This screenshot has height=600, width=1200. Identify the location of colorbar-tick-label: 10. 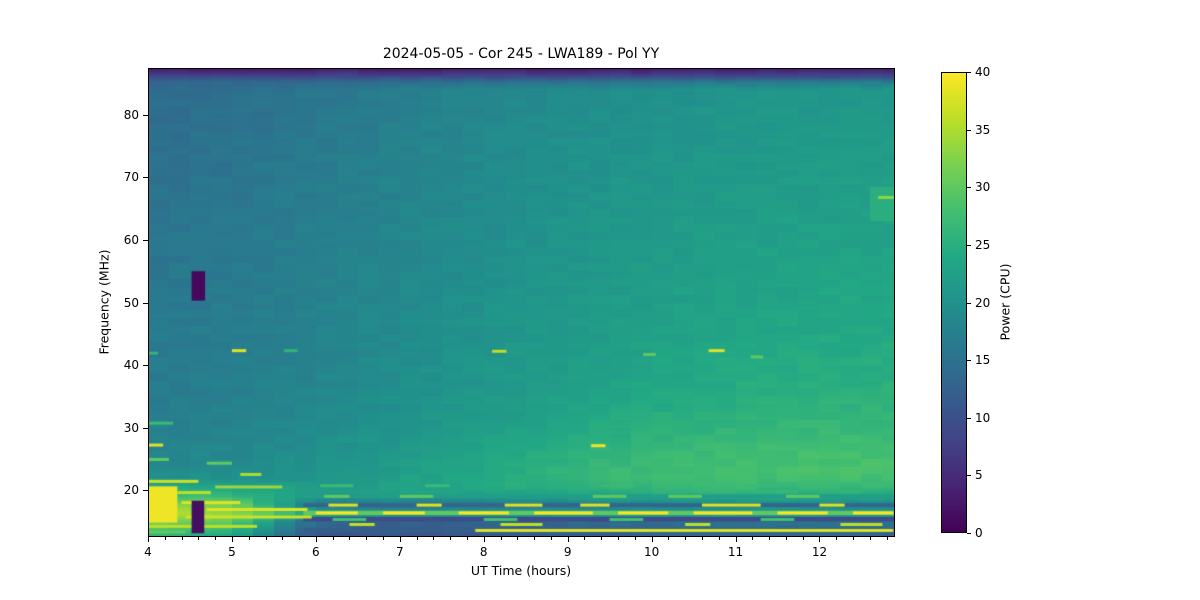
(983, 417).